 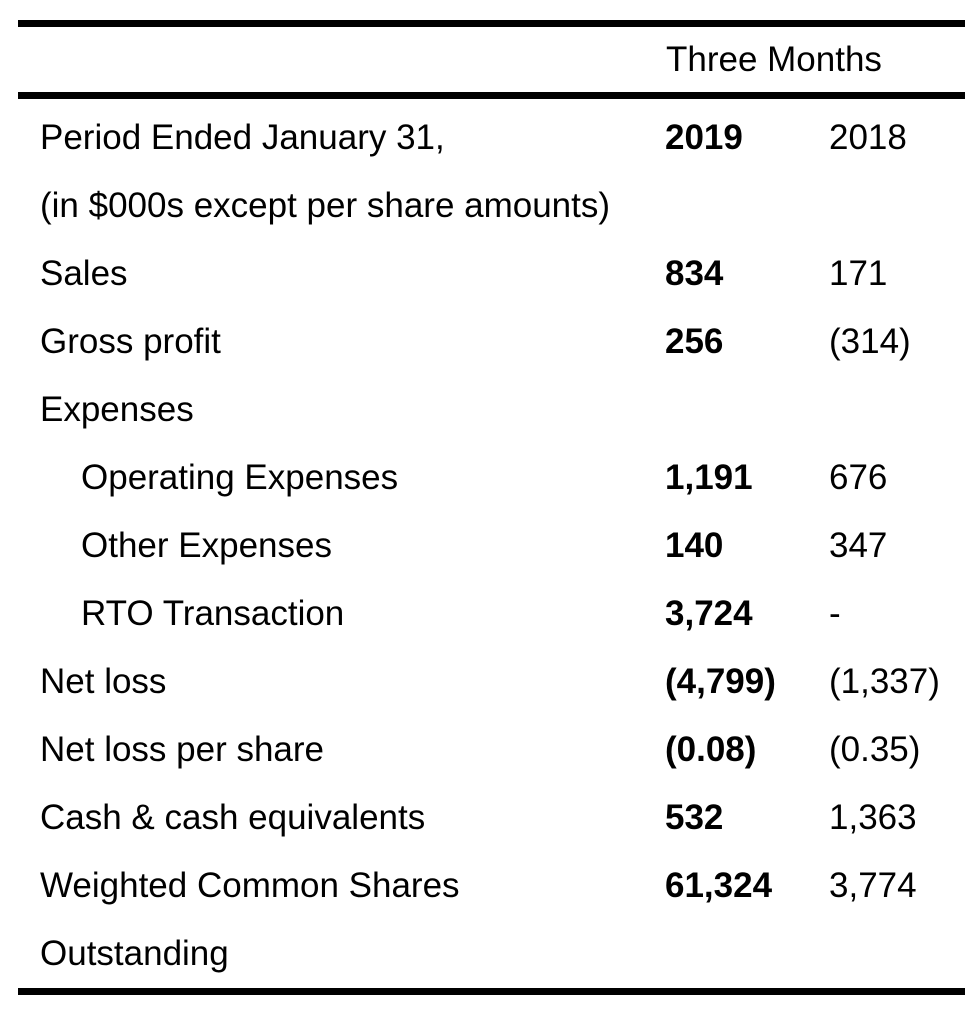 I want to click on table-row: Cash & cash equivalents 532 1,363, so click(x=491, y=818).